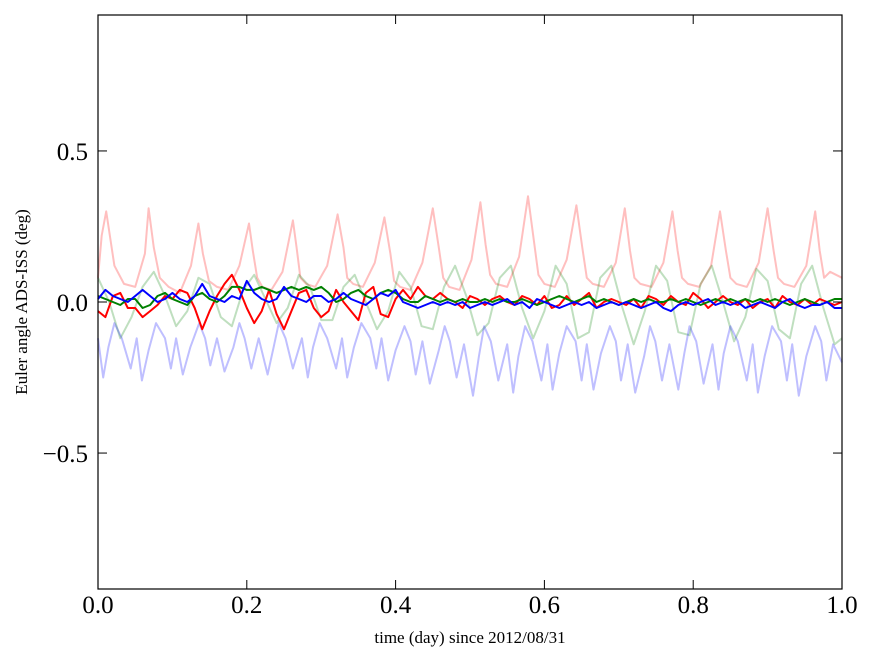 The height and width of the screenshot is (662, 875). I want to click on x-tick-label-3: 0.6, so click(544, 605).